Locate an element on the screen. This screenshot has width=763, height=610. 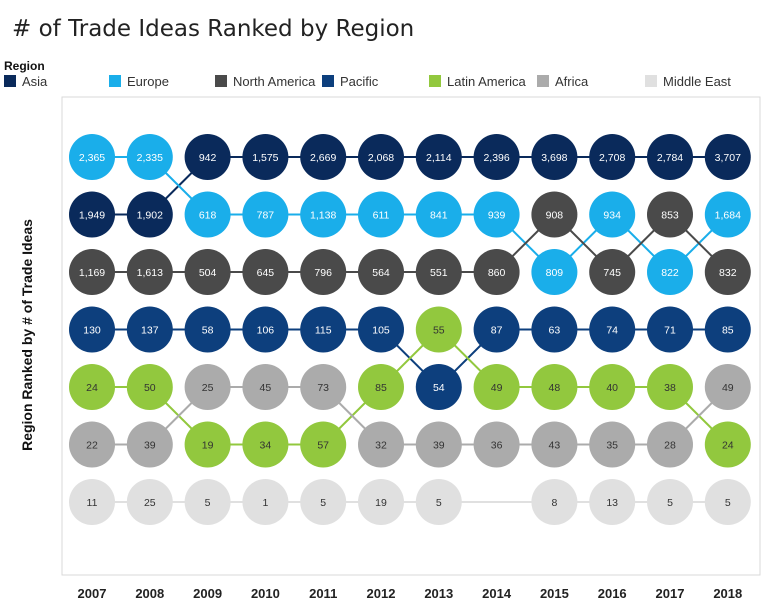
data-label: 5 is located at coordinates (323, 503).